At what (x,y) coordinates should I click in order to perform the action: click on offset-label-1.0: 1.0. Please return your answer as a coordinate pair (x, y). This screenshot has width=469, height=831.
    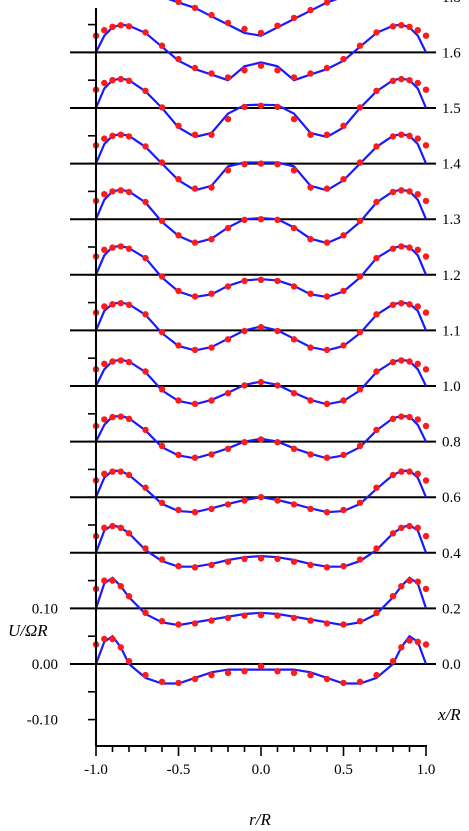
    Looking at the image, I should click on (451, 387).